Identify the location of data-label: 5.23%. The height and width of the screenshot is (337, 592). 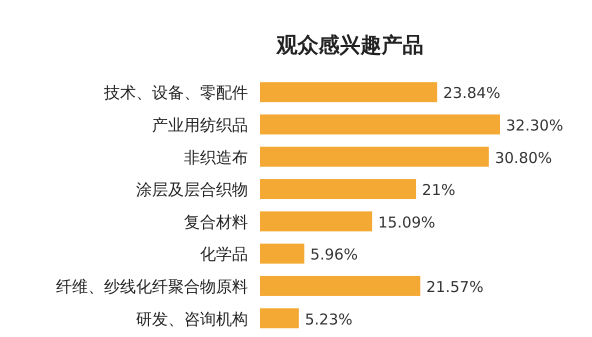
(328, 319).